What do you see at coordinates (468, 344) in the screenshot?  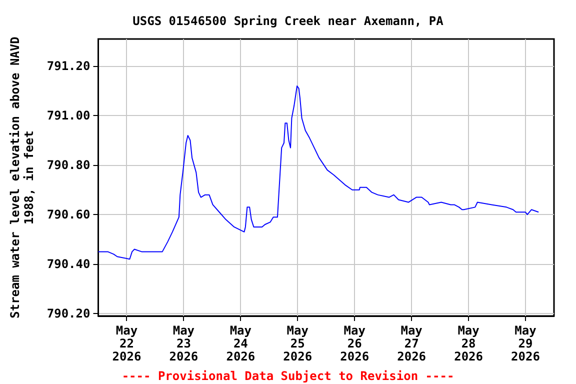 I see `x-tick-label: May 28 2026` at bounding box center [468, 344].